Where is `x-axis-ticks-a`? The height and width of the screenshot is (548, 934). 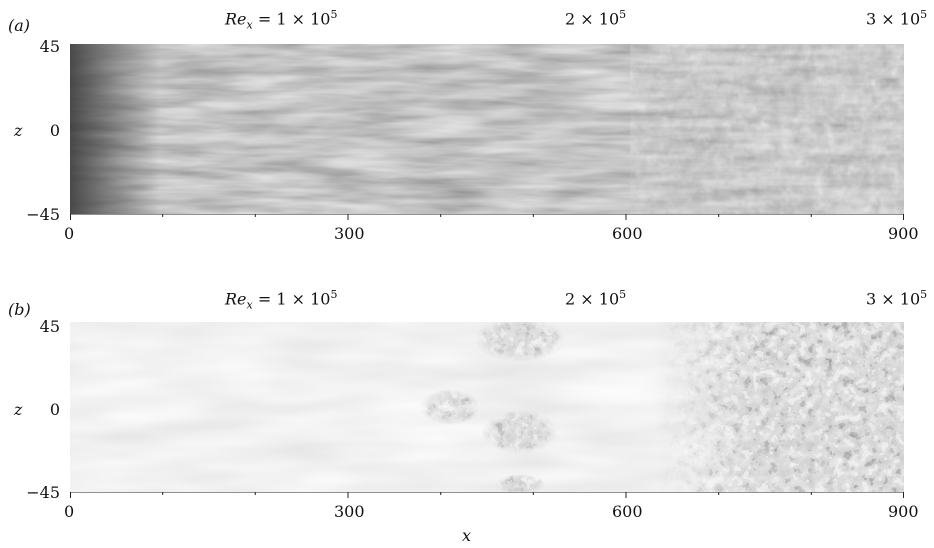 x-axis-ticks-a is located at coordinates (487, 217).